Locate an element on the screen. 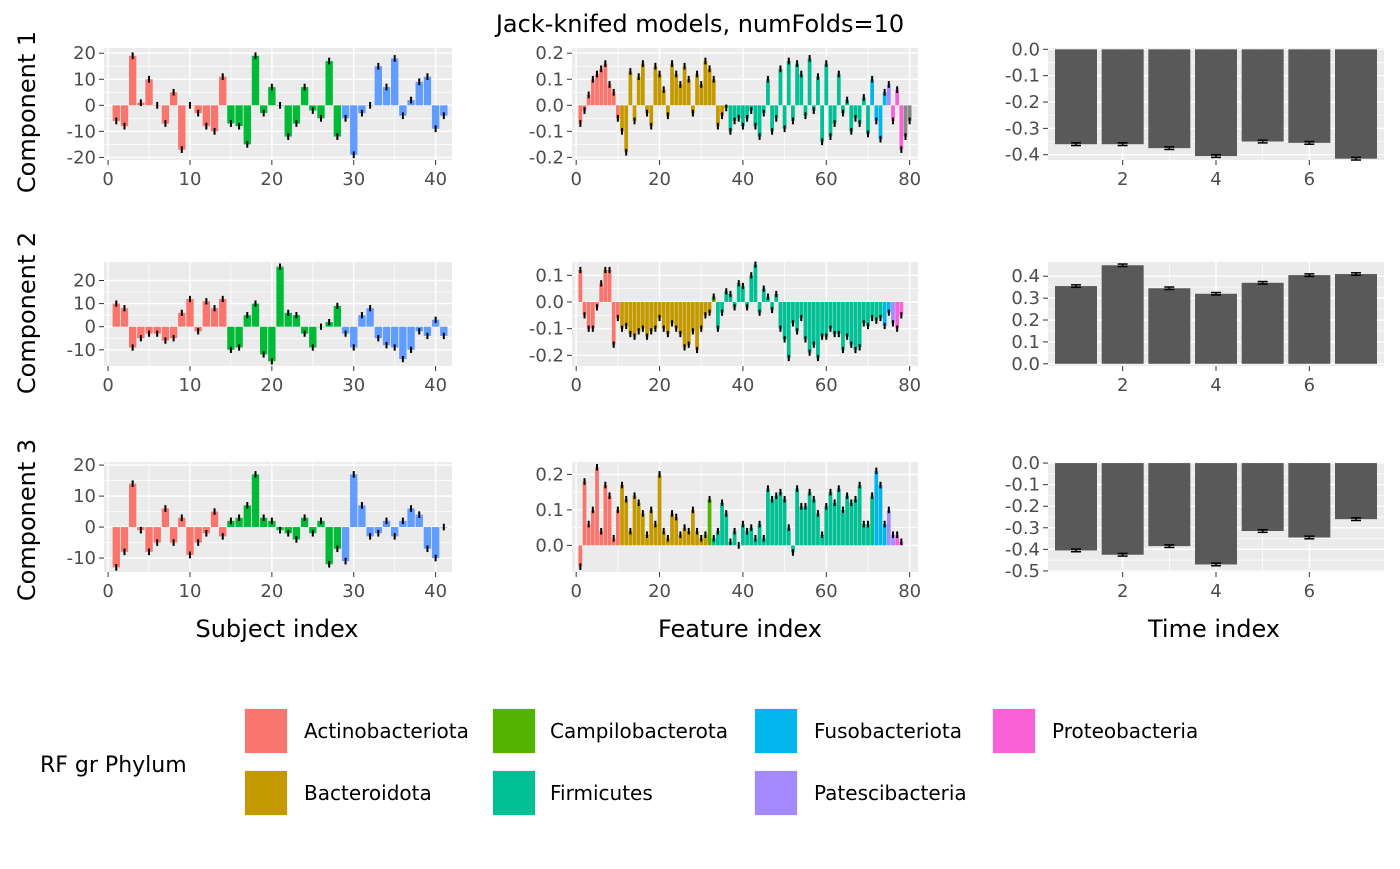 This screenshot has width=1400, height=869. y-tick-label: -0.4 is located at coordinates (1022, 549).